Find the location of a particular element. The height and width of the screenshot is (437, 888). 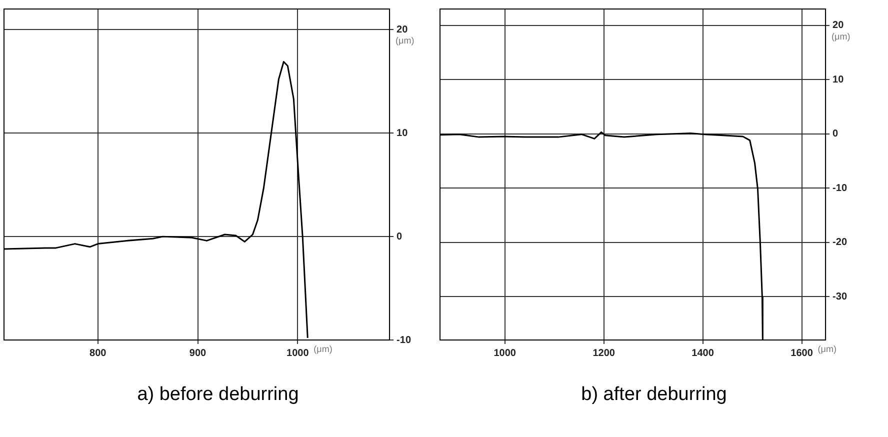

x-tick-label: 1400 is located at coordinates (703, 353).